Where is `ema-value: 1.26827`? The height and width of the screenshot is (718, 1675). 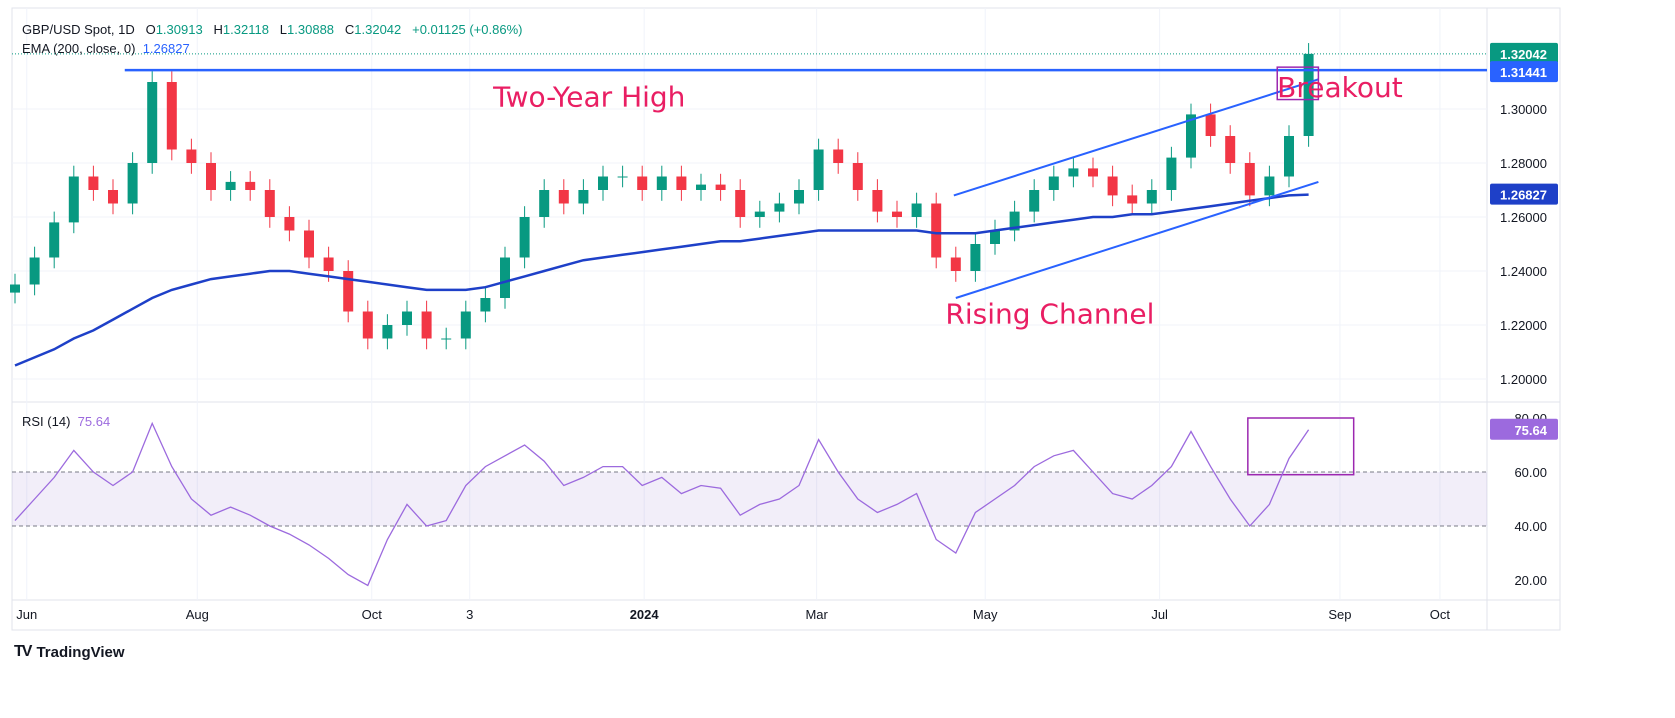 ema-value: 1.26827 is located at coordinates (166, 48).